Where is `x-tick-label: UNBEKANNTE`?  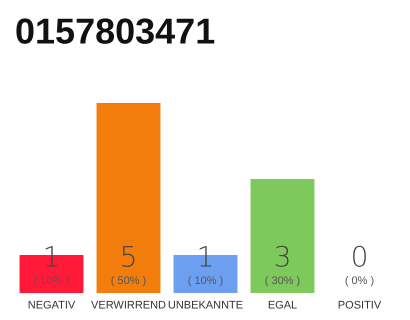
x-tick-label: UNBEKANNTE is located at coordinates (206, 306).